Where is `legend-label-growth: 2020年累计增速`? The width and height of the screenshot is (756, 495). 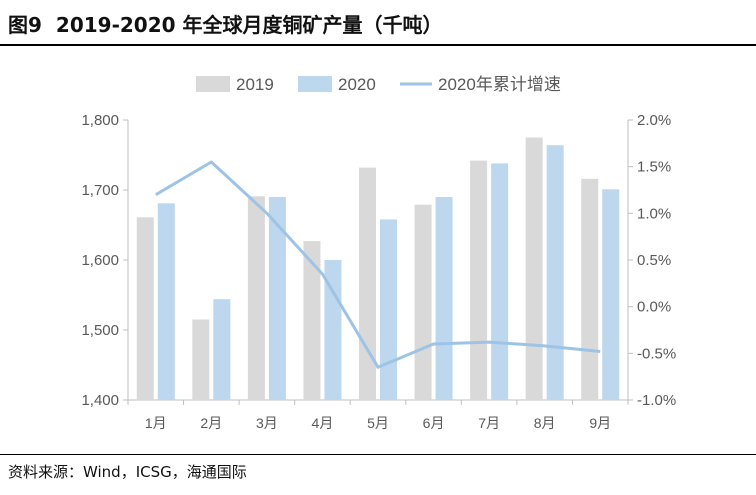
legend-label-growth: 2020年累计增速 is located at coordinates (499, 84).